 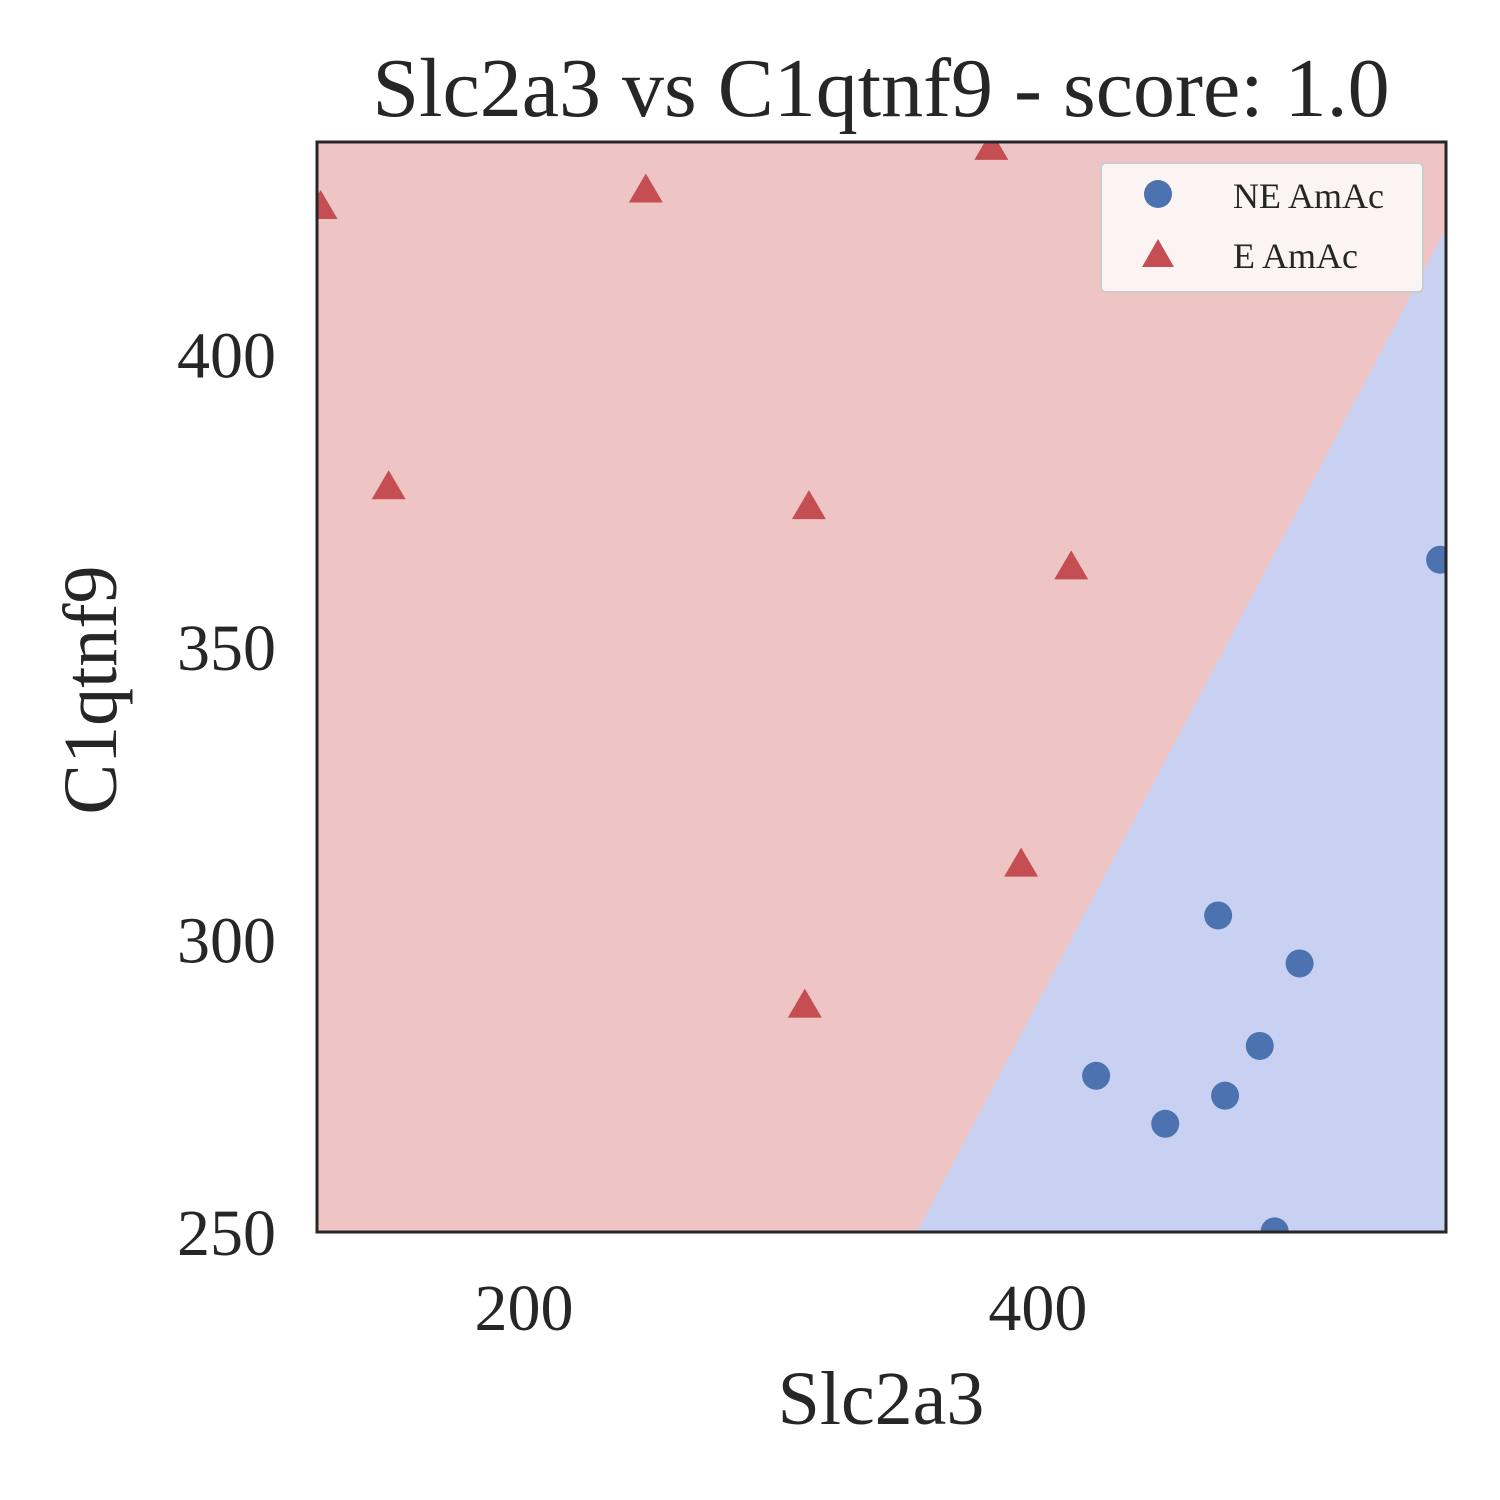 What do you see at coordinates (226, 794) in the screenshot?
I see `y-axis-ticks: 250 300 350 400` at bounding box center [226, 794].